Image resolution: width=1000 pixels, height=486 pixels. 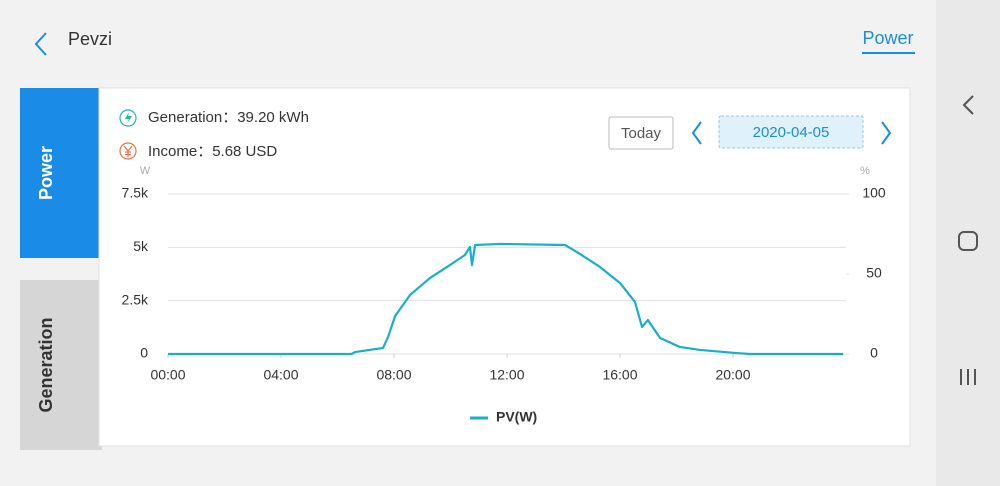 I want to click on page-title: Pevzi, so click(x=90, y=39).